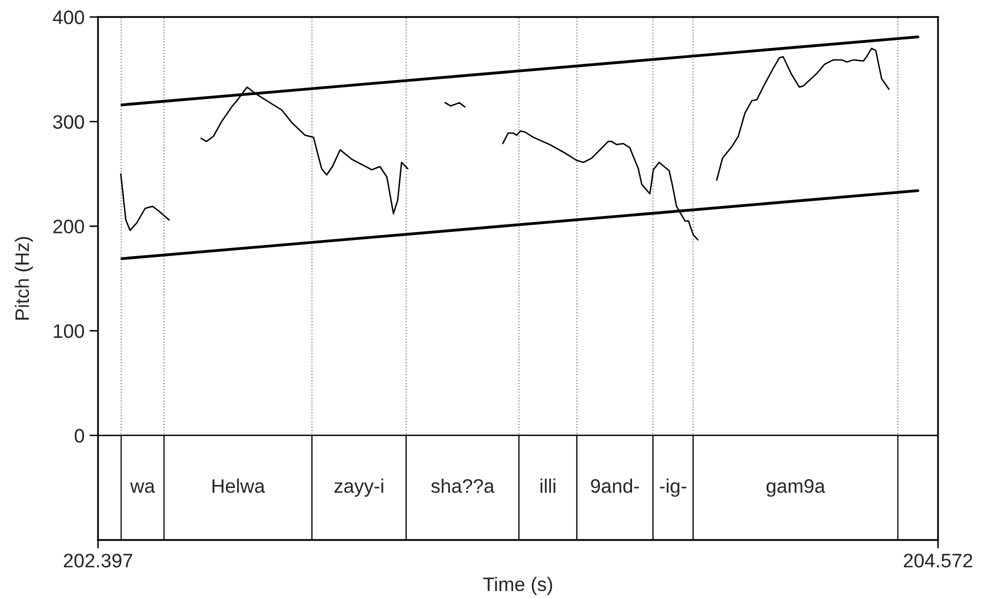 This screenshot has height=598, width=982. What do you see at coordinates (68, 17) in the screenshot?
I see `y-tick-label: 400` at bounding box center [68, 17].